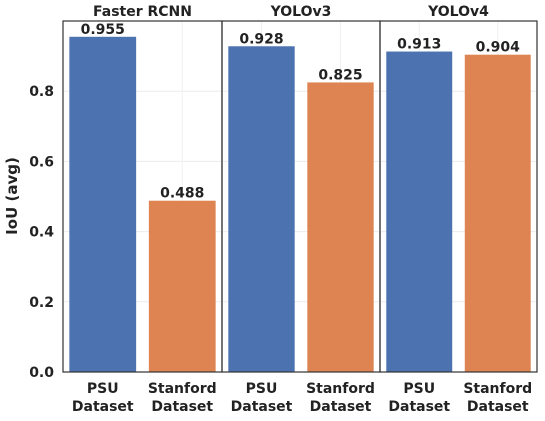 This screenshot has width=545, height=421. Describe the element at coordinates (498, 48) in the screenshot. I see `bar-value-label: 0.904` at that location.